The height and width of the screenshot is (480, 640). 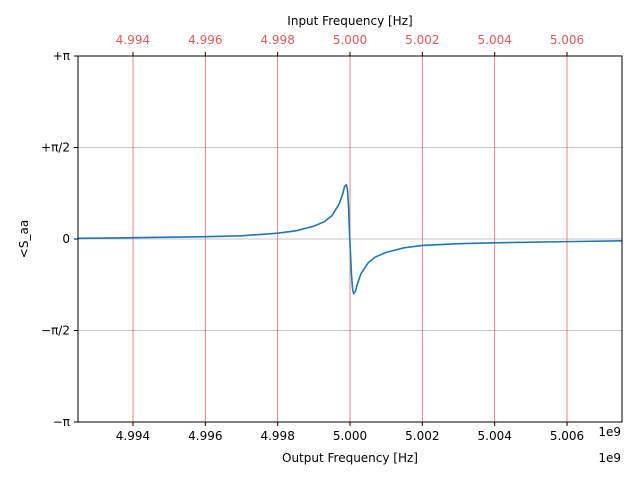 What do you see at coordinates (205, 436) in the screenshot?
I see `x-tick-label: 4.996` at bounding box center [205, 436].